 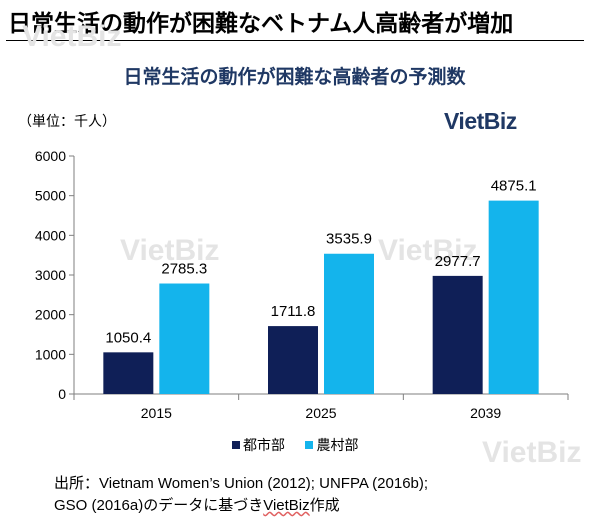 What do you see at coordinates (261, 24) in the screenshot?
I see `page-headline: 日常生活の動作が困難なベトナム人高齢者が増加` at bounding box center [261, 24].